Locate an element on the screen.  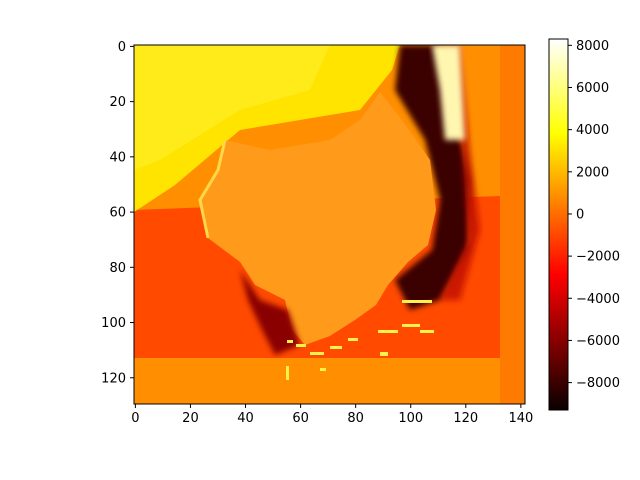
x-tick-label: 60 is located at coordinates (300, 418).